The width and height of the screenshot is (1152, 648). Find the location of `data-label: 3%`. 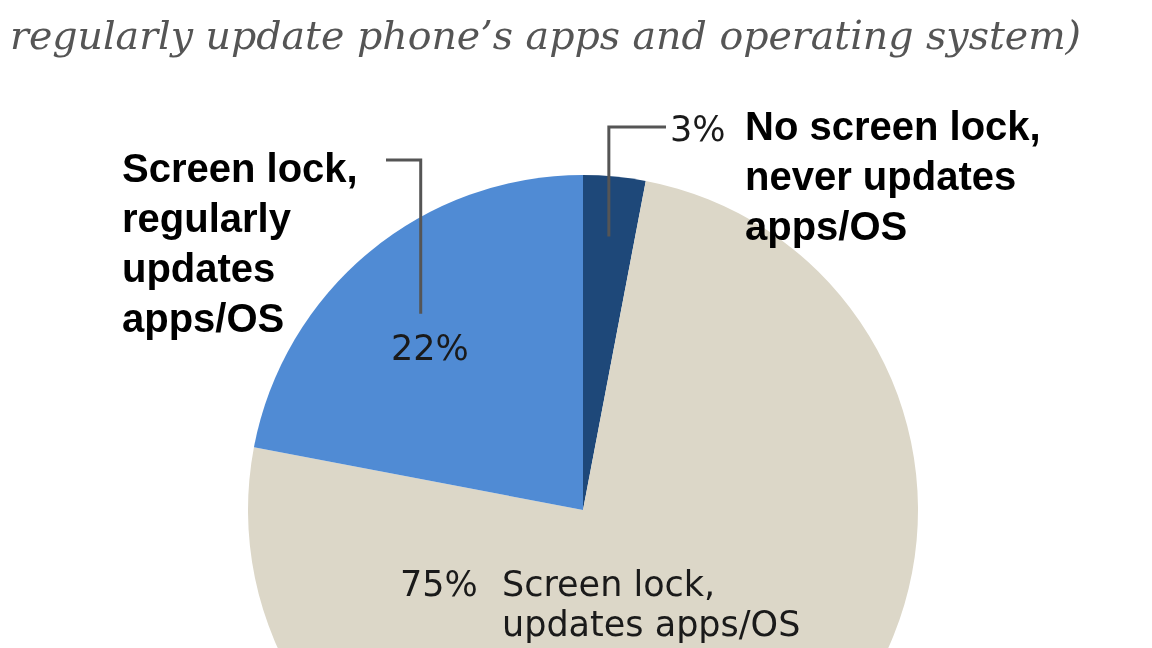

data-label: 3% is located at coordinates (698, 129).